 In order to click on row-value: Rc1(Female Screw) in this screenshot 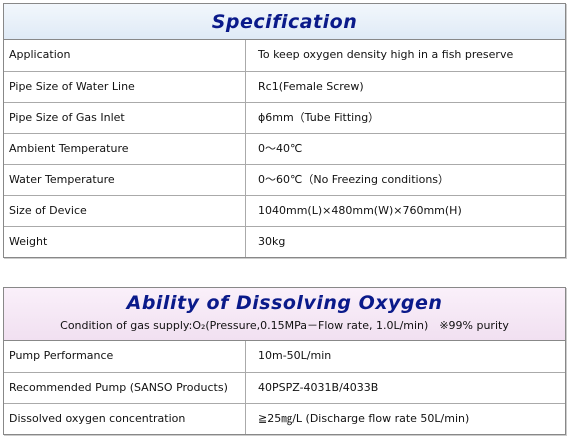, I will do `click(311, 86)`.